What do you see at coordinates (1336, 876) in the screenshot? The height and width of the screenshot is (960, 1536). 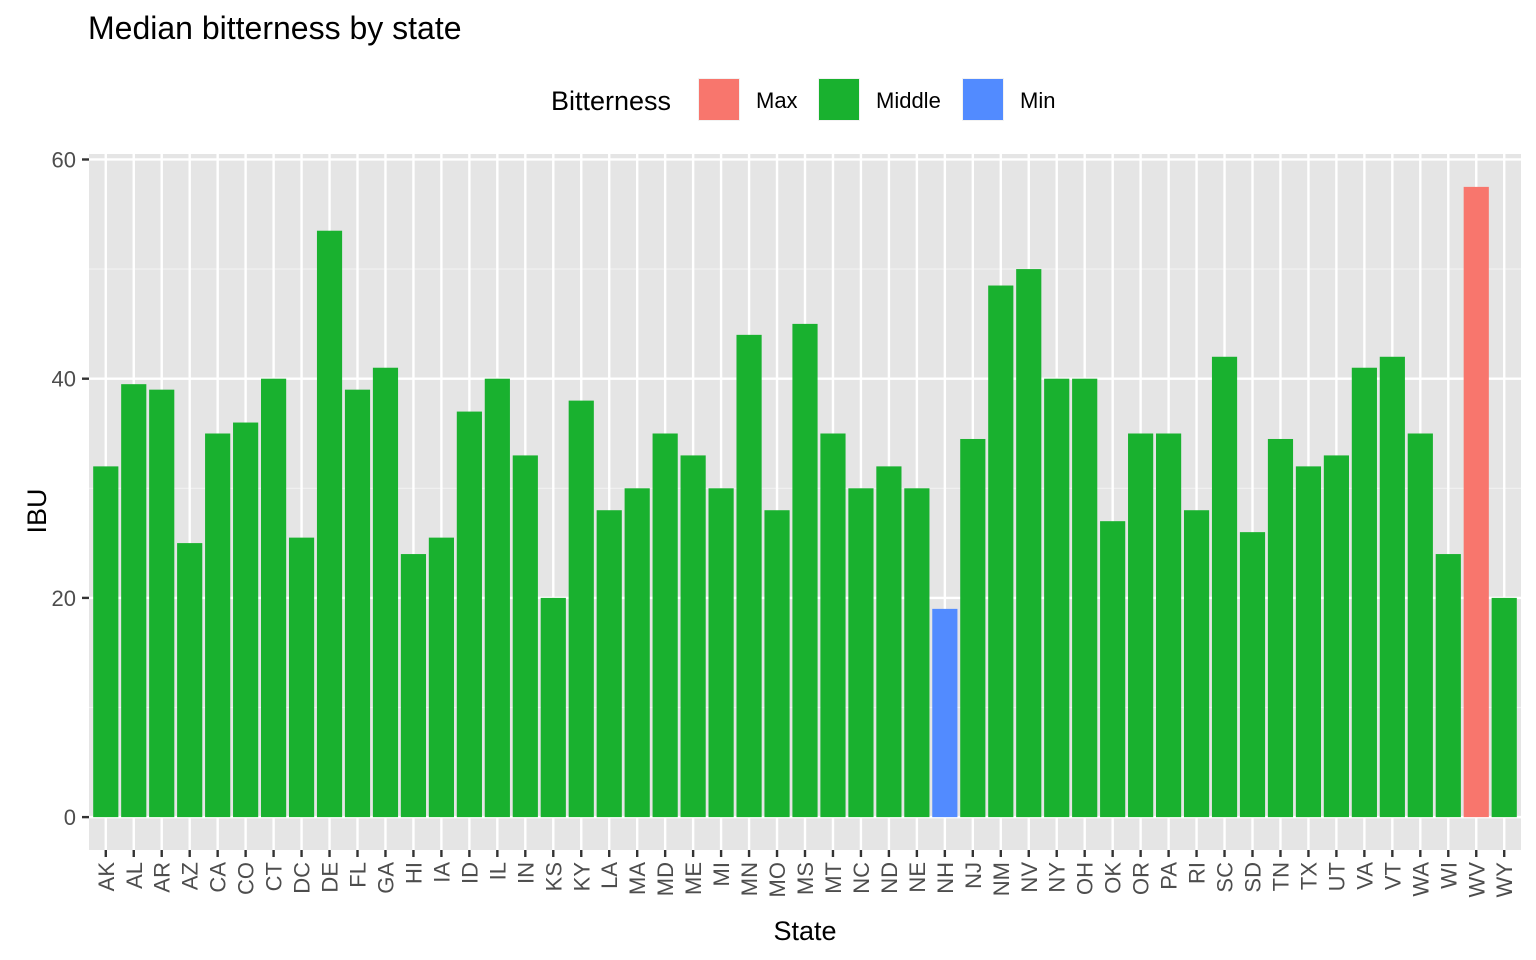 I see `x-tick-label-ut: UT` at bounding box center [1336, 876].